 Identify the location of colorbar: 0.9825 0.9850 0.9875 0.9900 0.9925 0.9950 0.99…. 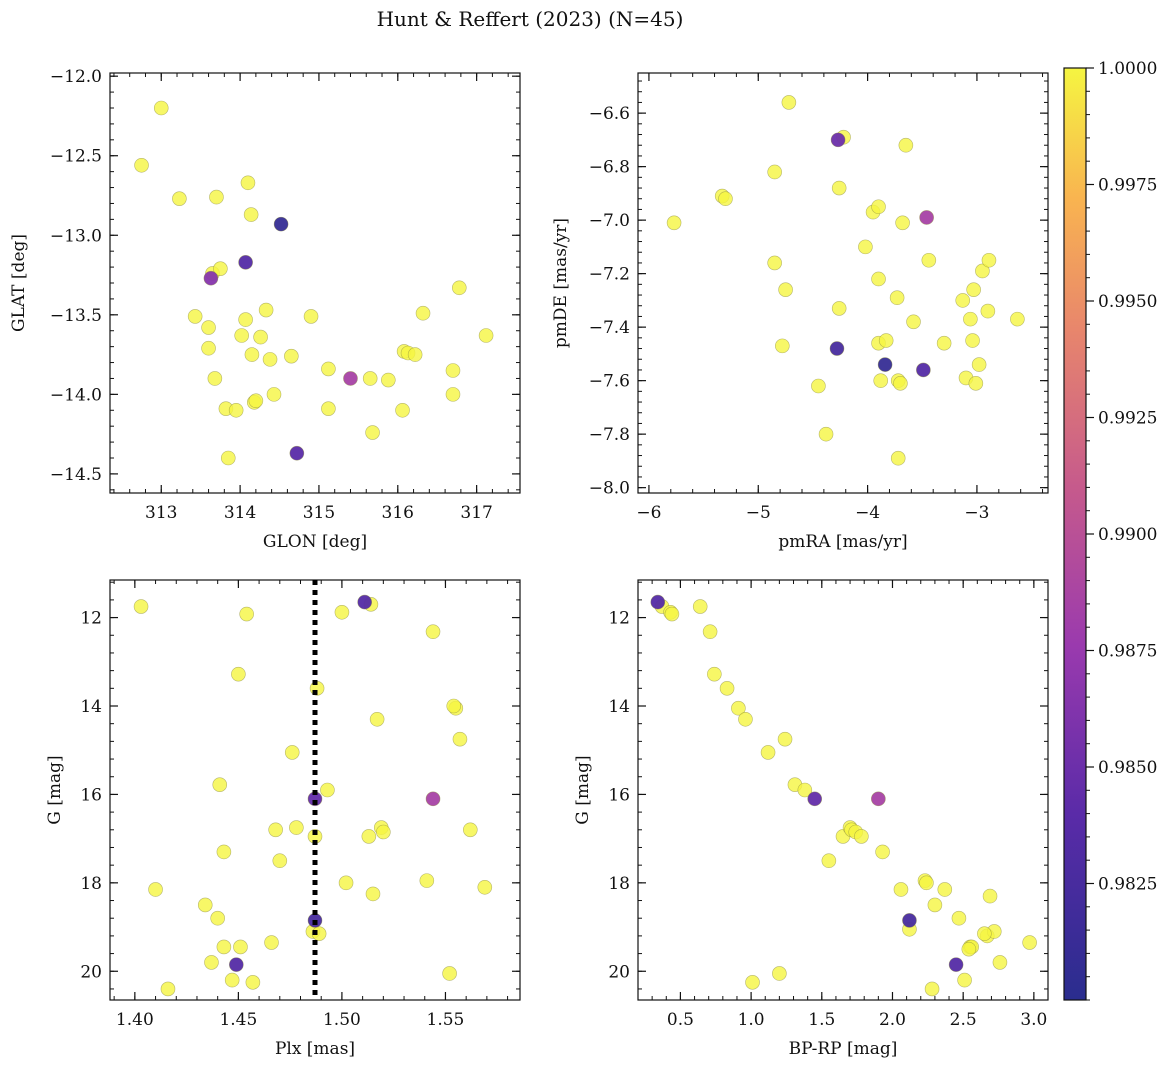
(1110, 530).